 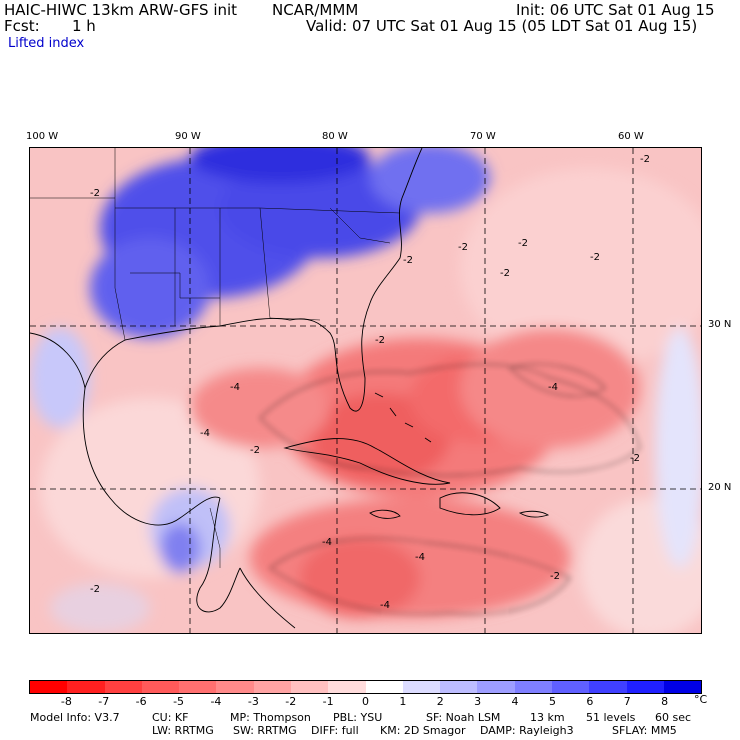 What do you see at coordinates (328, 701) in the screenshot?
I see `colorbar-tick-label: -1` at bounding box center [328, 701].